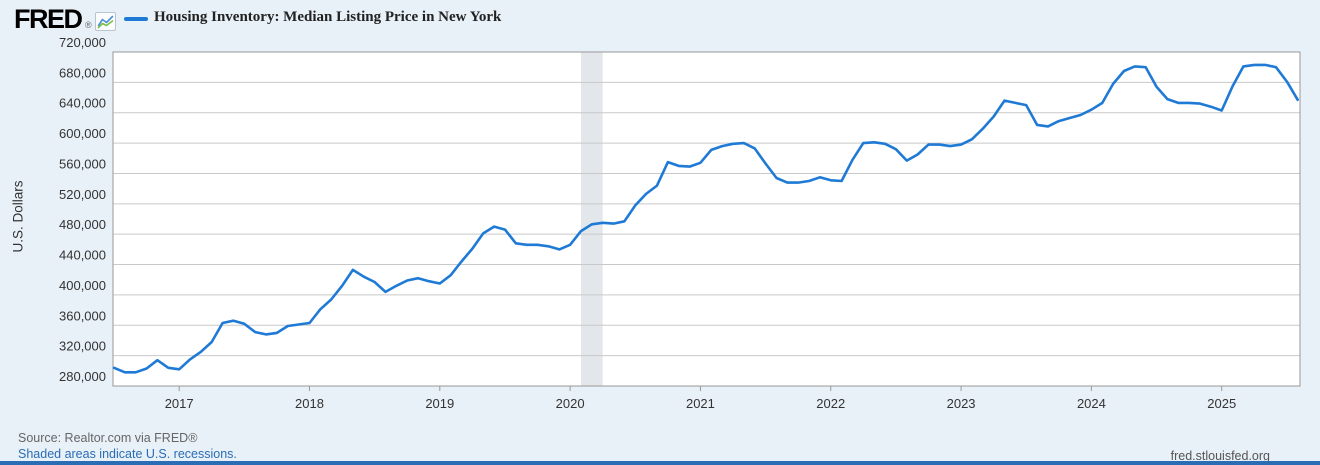  Describe the element at coordinates (82, 376) in the screenshot. I see `y-tick-label: 280,000` at that location.